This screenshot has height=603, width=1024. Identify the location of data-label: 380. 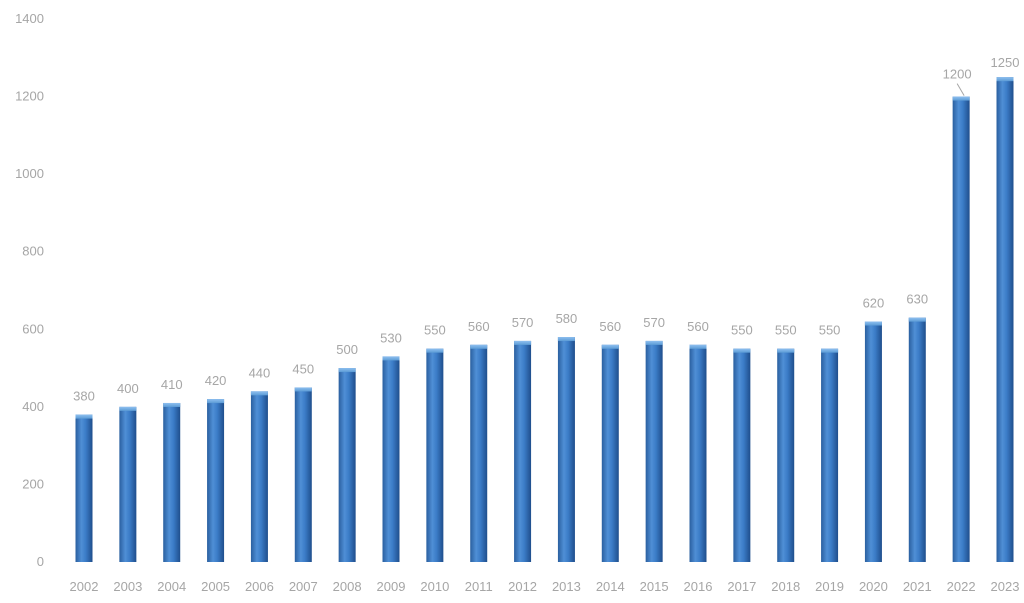
(84, 396).